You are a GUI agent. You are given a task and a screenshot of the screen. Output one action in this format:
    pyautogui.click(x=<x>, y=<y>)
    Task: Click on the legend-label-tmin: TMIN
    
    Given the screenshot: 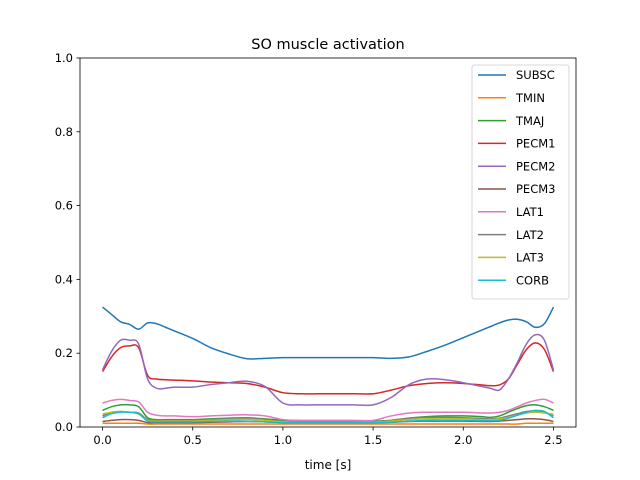 What is the action you would take?
    pyautogui.click(x=530, y=98)
    